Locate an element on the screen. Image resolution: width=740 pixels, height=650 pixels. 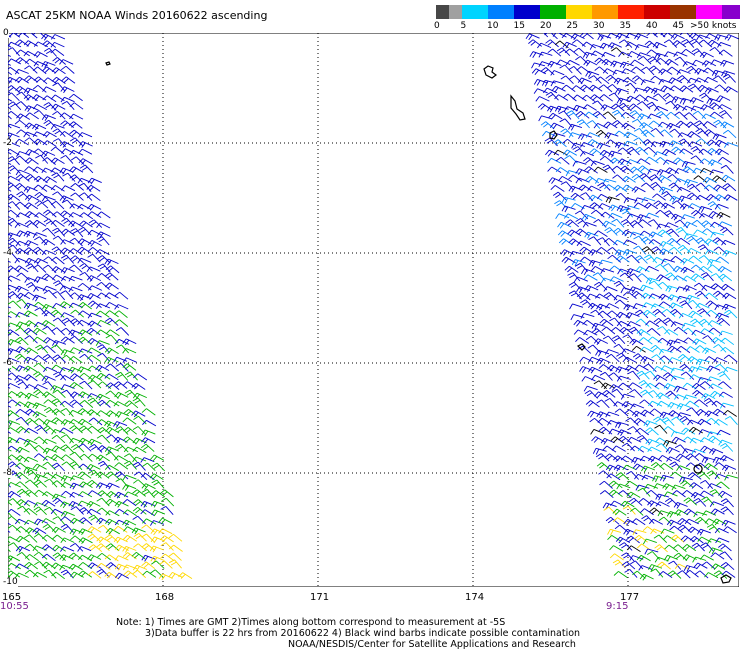
legend-tick-label: 15 is located at coordinates (519, 26).